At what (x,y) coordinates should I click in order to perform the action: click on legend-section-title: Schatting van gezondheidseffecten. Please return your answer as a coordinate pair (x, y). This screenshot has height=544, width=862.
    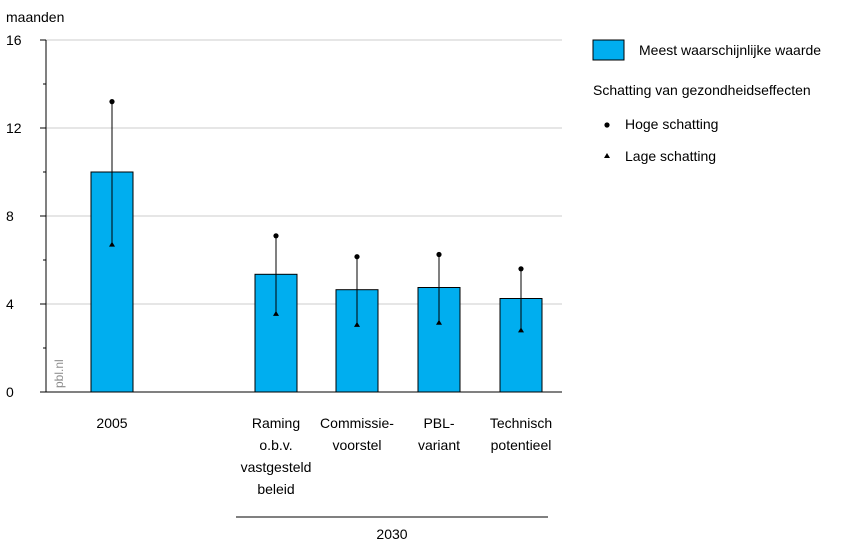
    Looking at the image, I should click on (702, 90).